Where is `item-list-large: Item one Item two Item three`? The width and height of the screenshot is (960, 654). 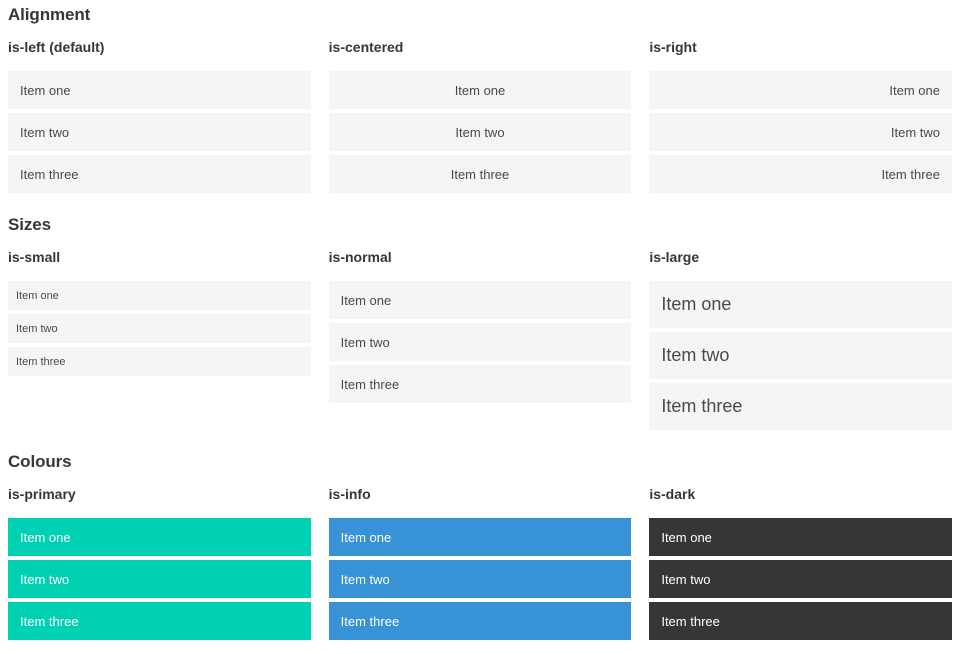
item-list-large: Item one Item two Item three is located at coordinates (800, 355).